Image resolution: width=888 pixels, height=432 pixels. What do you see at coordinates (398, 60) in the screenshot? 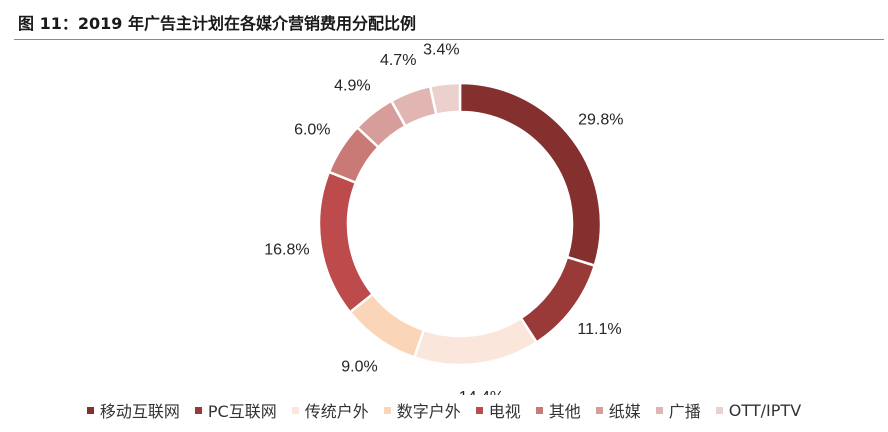
I see `data-label-8: 4.7%` at bounding box center [398, 60].